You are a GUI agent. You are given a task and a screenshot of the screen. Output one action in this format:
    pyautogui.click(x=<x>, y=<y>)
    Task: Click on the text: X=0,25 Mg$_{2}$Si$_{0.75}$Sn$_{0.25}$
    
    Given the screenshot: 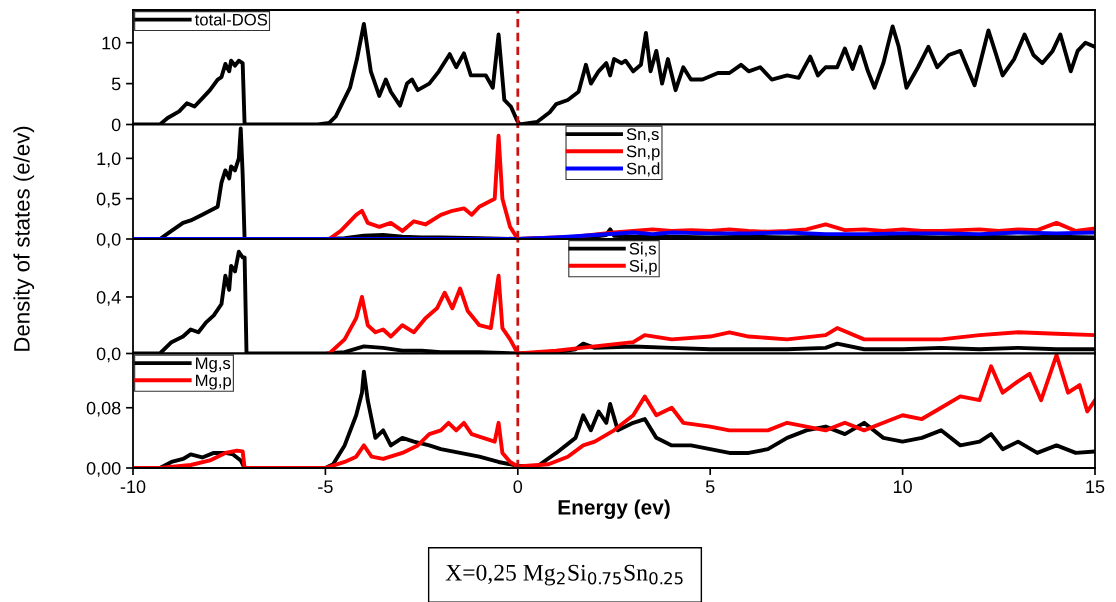 What is the action you would take?
    pyautogui.click(x=564, y=575)
    